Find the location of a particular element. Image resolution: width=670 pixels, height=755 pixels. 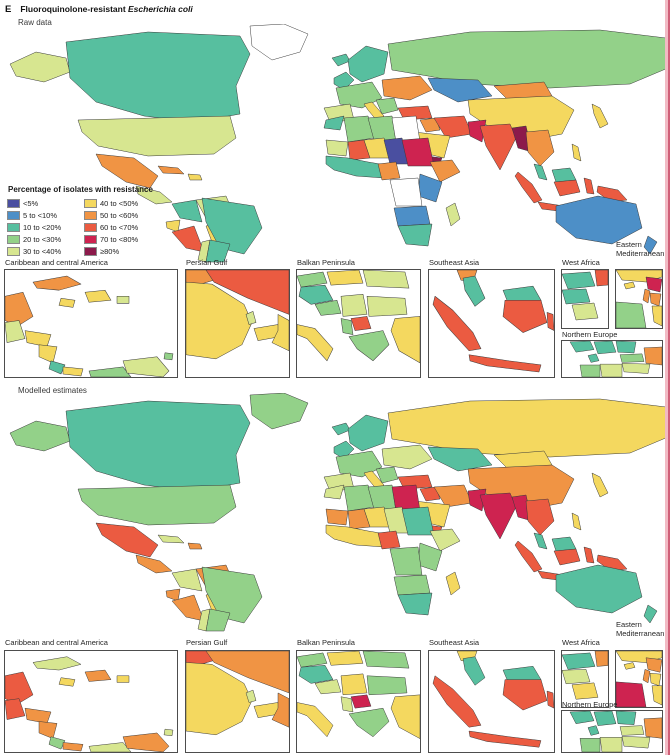

region-estonia is located at coordinates (632, 730).